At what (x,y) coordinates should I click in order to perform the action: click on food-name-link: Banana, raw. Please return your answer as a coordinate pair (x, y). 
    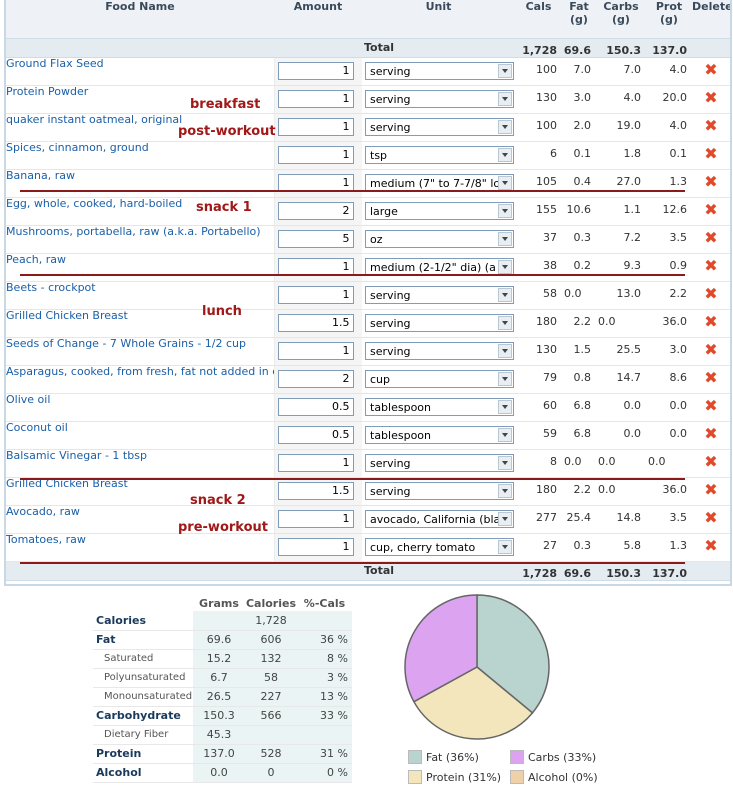
    Looking at the image, I should click on (140, 183).